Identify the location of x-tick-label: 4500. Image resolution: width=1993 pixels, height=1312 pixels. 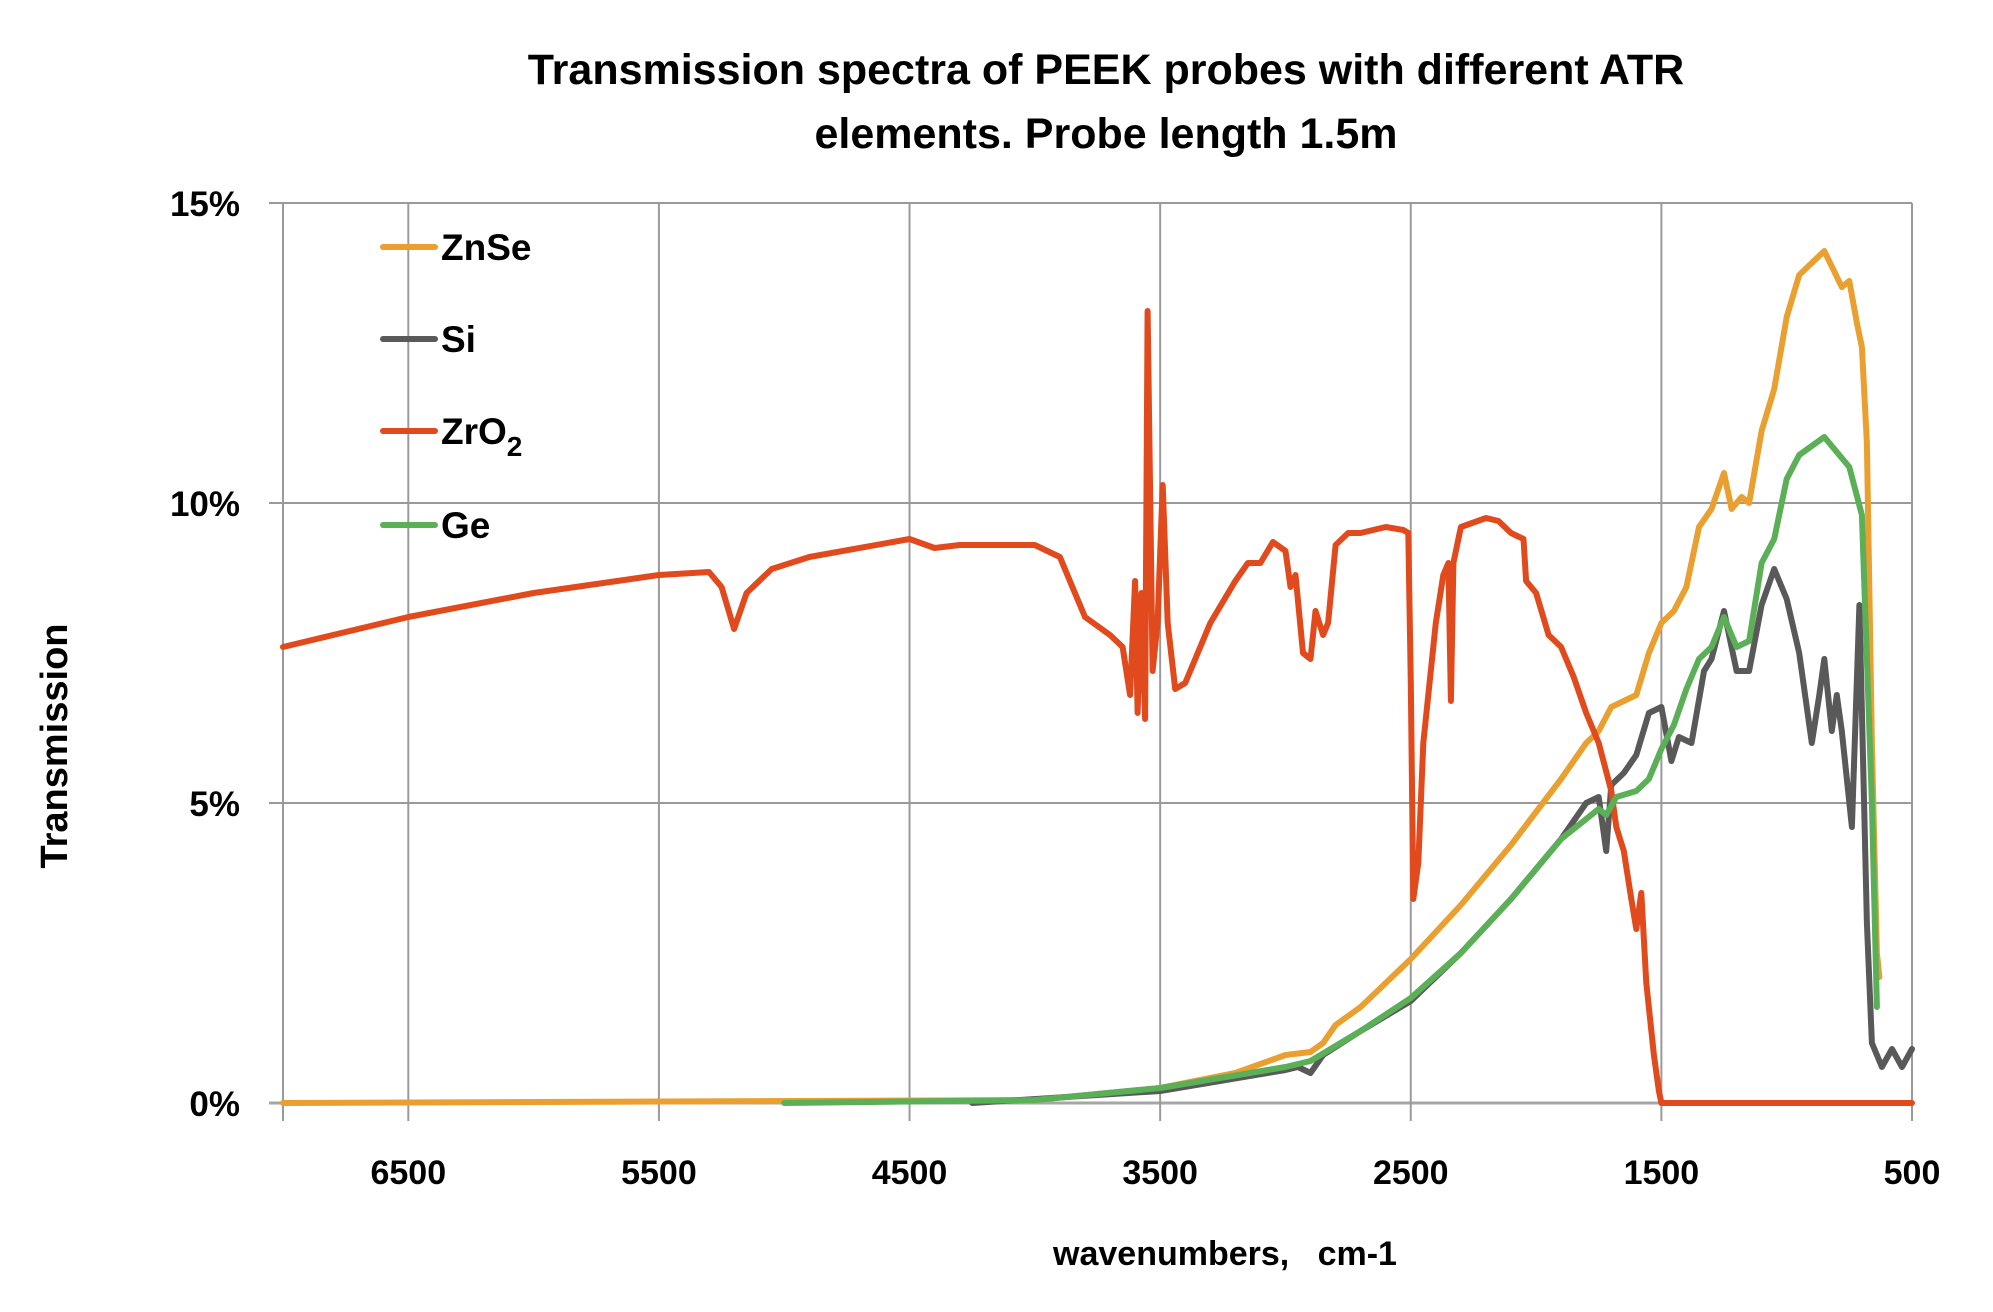
(910, 1173).